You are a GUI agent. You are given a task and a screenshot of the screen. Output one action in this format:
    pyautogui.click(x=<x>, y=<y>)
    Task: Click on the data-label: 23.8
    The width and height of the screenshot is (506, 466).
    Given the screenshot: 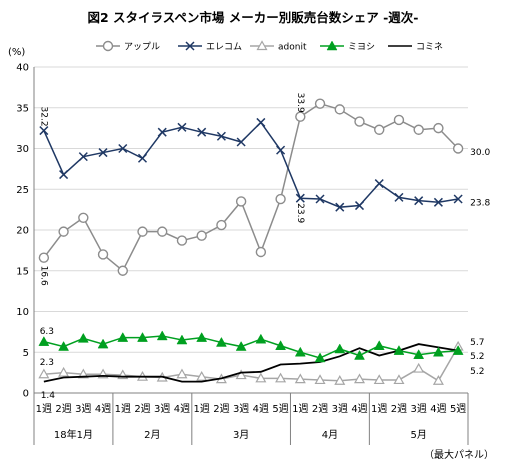 What is the action you would take?
    pyautogui.click(x=480, y=204)
    